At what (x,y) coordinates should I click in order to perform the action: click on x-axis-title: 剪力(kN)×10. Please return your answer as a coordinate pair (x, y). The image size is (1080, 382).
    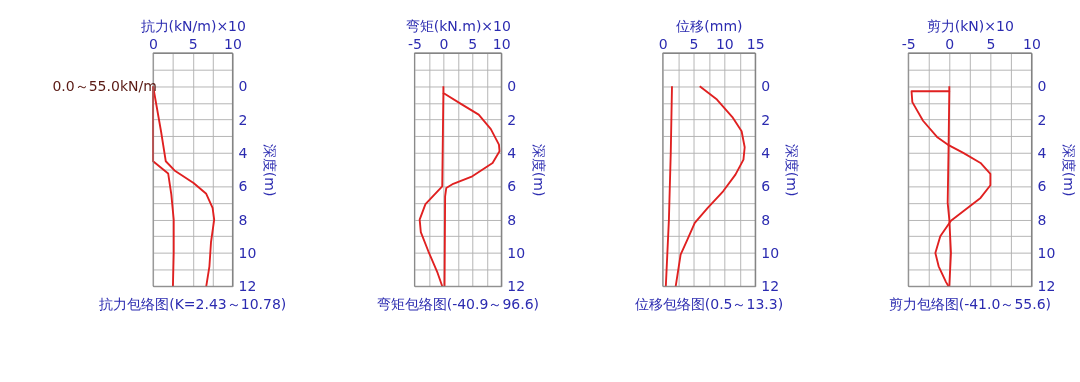
    Looking at the image, I should click on (970, 25).